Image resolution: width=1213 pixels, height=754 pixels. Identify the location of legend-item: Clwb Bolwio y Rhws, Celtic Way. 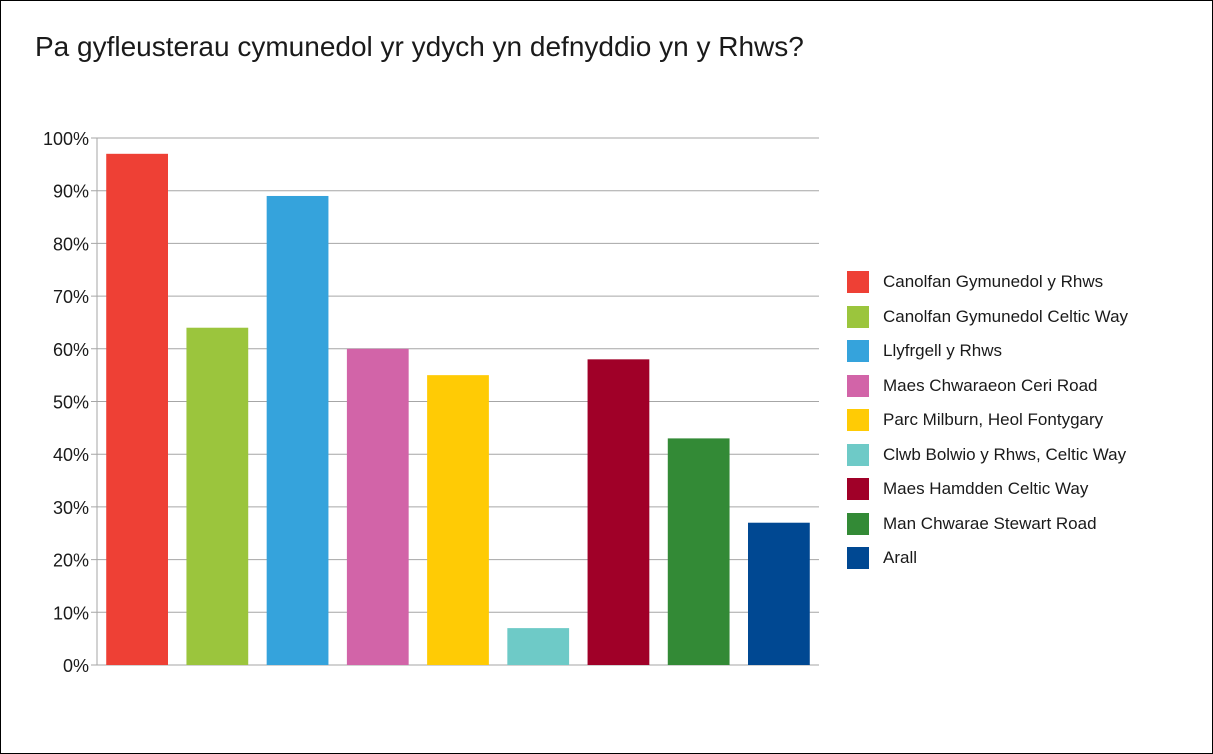
(987, 455).